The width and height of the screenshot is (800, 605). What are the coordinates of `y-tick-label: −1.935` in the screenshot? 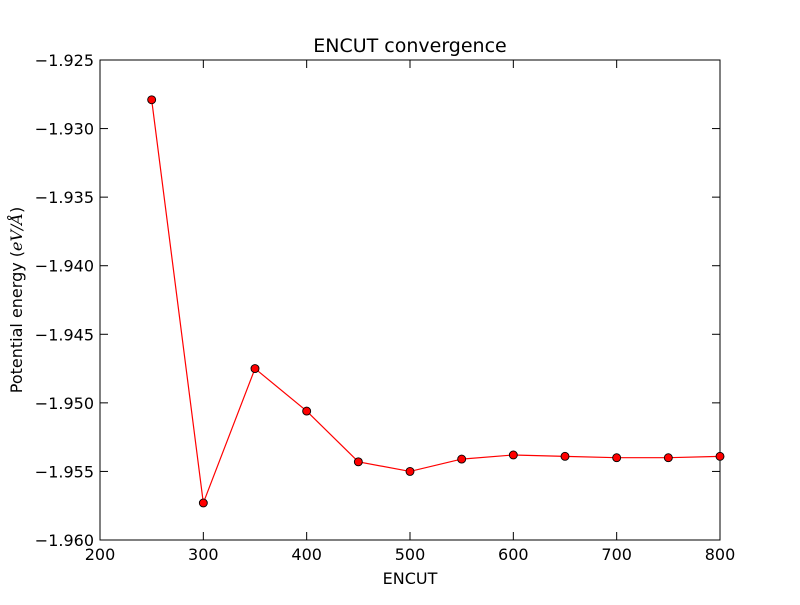 It's located at (64, 197).